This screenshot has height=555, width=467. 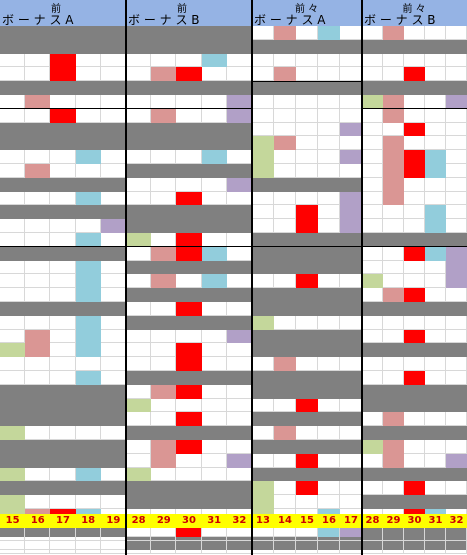 What do you see at coordinates (113, 226) in the screenshot?
I see `purple-cell` at bounding box center [113, 226].